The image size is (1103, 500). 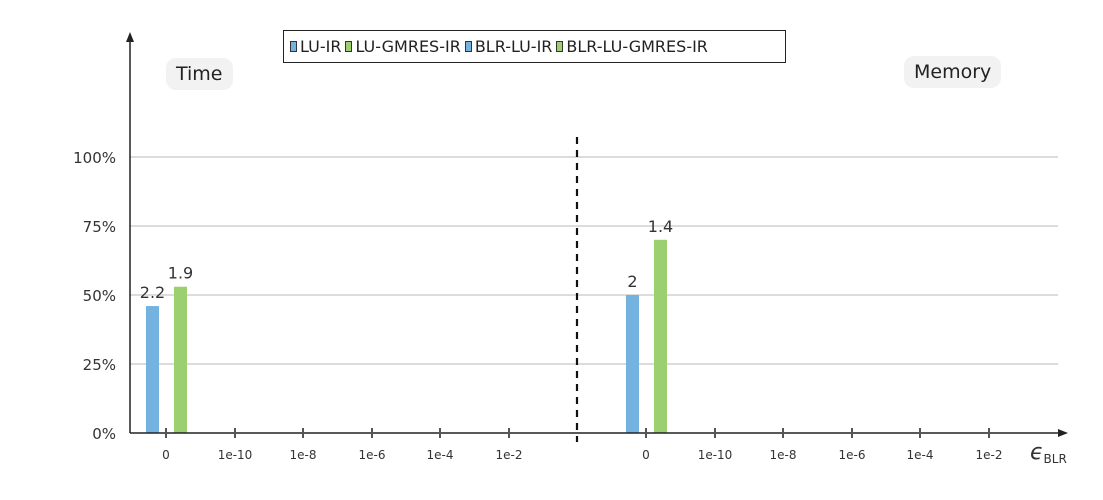 I want to click on legend-item-lu-ir: LU-IR, so click(x=315, y=46).